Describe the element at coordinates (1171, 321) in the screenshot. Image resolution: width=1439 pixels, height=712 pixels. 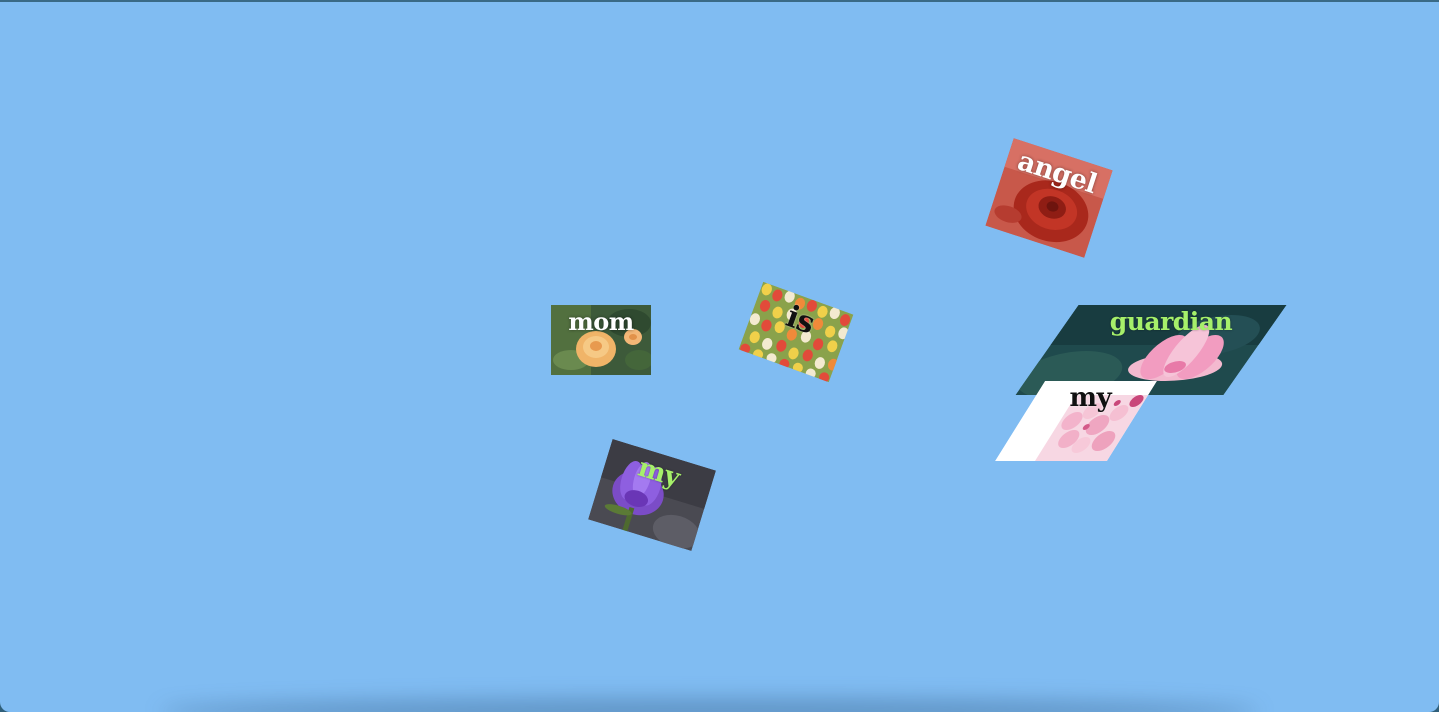
I see `card-word-guardian: guardian` at that location.